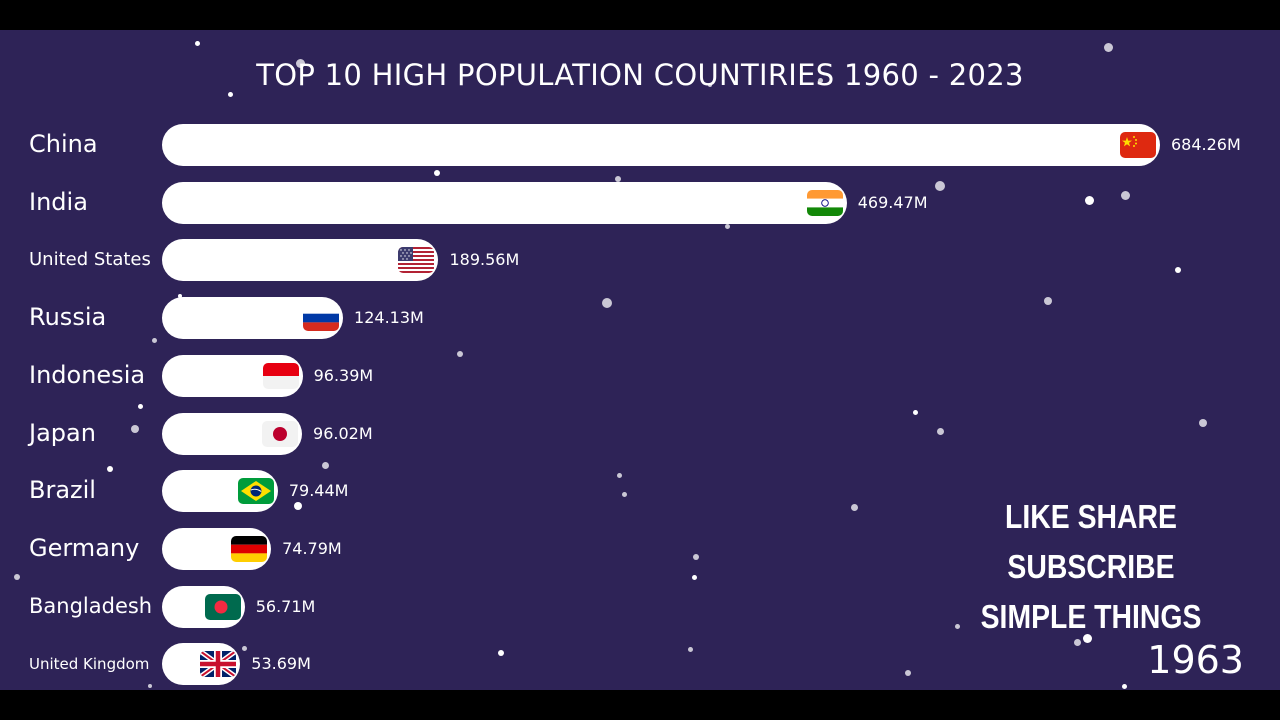 Image resolution: width=1280 pixels, height=720 pixels. I want to click on bar-china, so click(661, 145).